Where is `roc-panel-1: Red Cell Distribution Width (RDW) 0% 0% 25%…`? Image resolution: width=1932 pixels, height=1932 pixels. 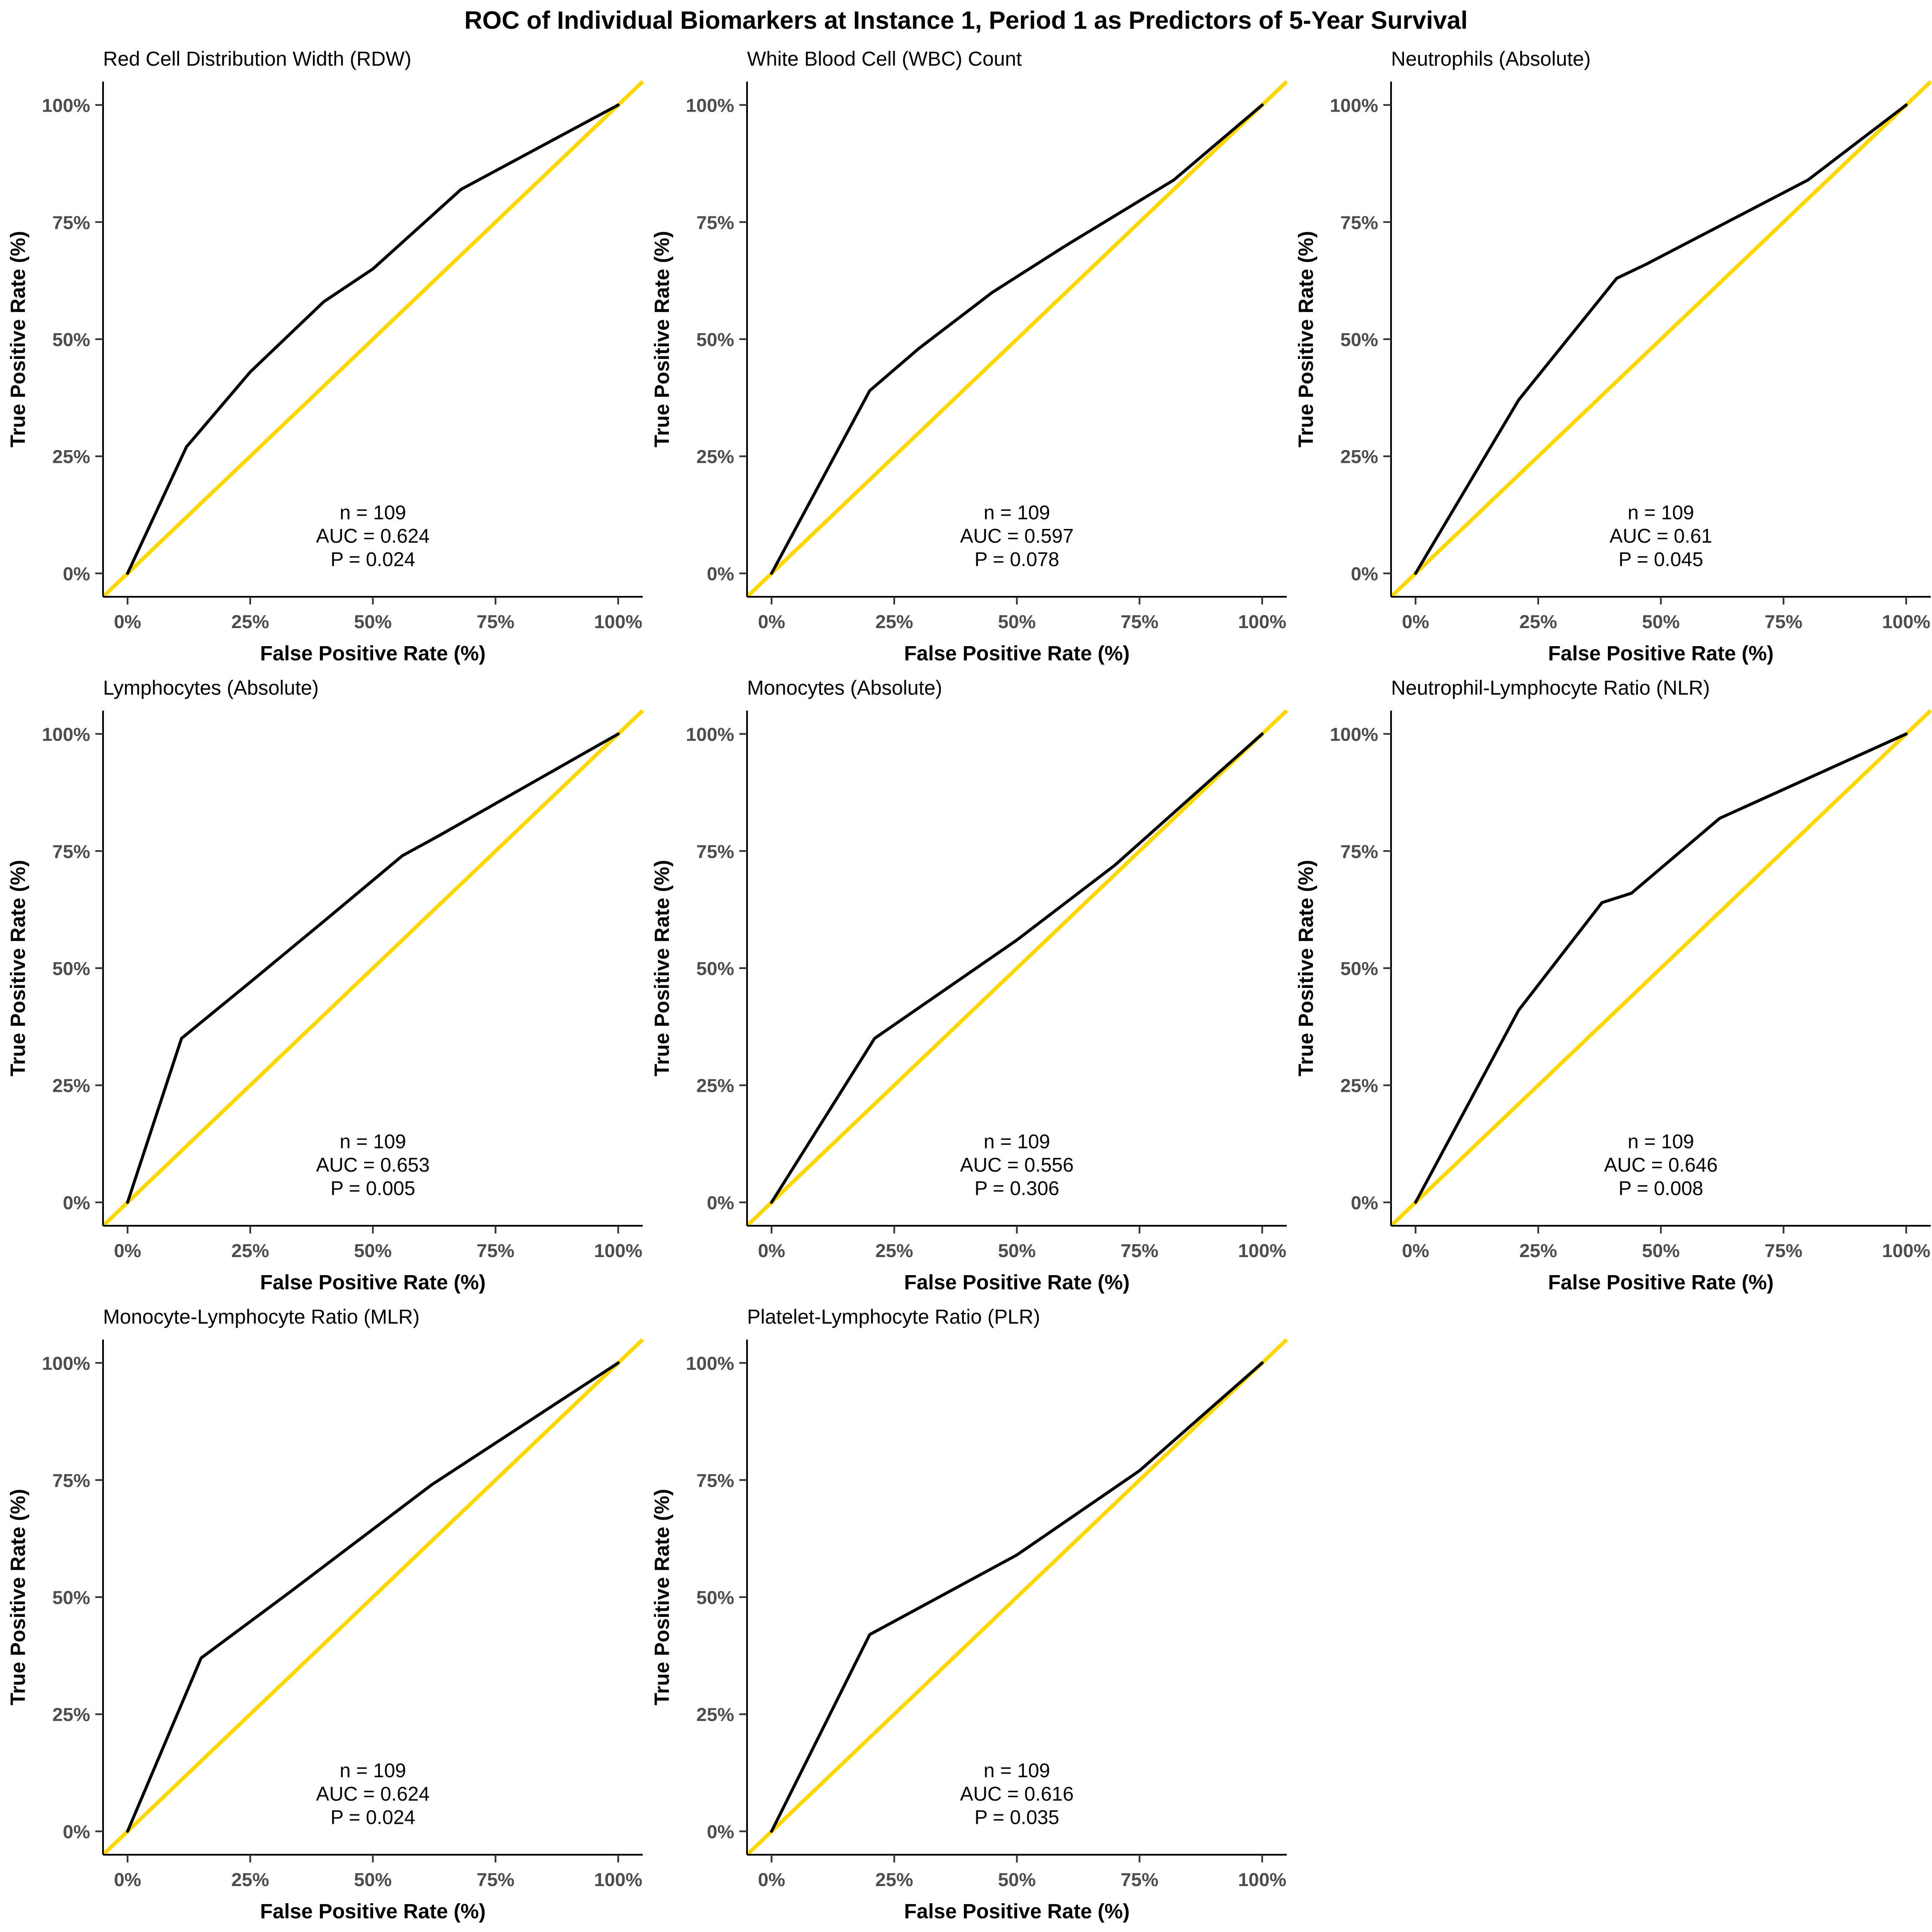
roc-panel-1: Red Cell Distribution Width (RDW) 0% 0% 25%… is located at coordinates (322, 355).